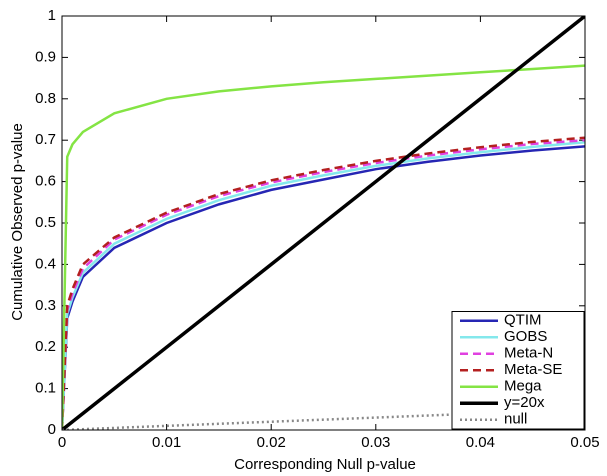  I want to click on y-tick-label: 0.8, so click(45, 98).